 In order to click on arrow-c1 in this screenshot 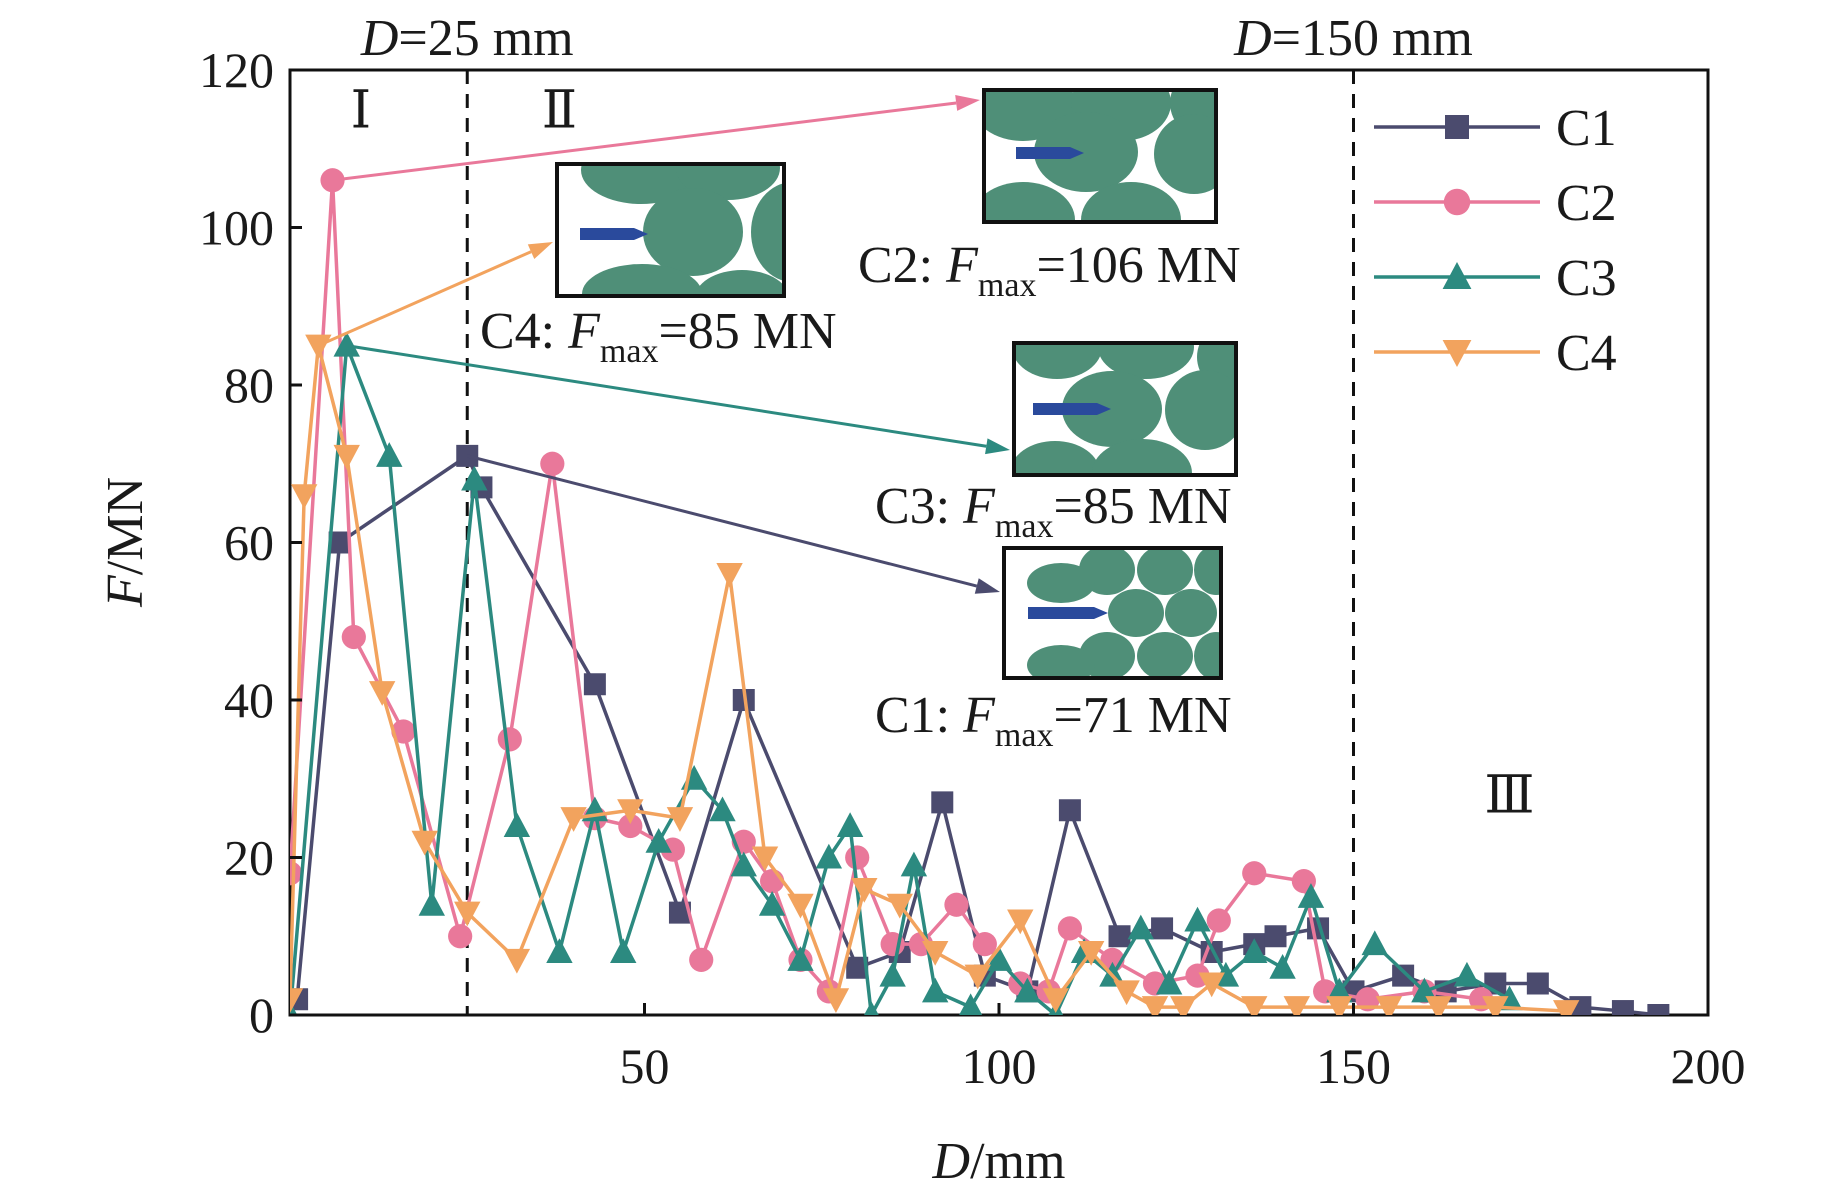, I will do `click(733, 524)`.